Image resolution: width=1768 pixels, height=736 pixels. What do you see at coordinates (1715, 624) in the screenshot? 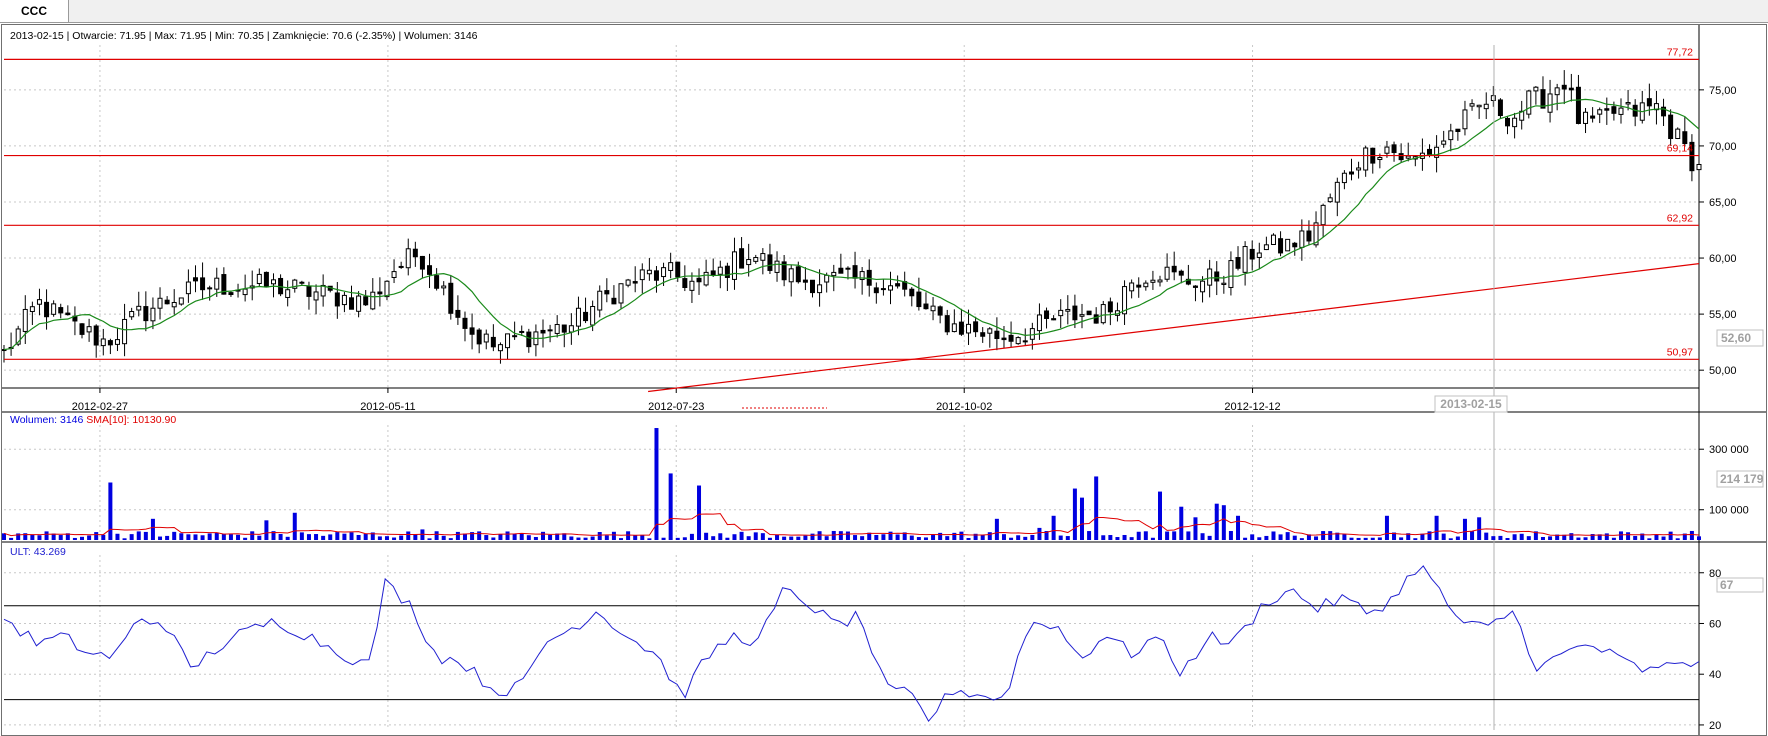
I see `ult-y-tick-label: 60` at bounding box center [1715, 624].